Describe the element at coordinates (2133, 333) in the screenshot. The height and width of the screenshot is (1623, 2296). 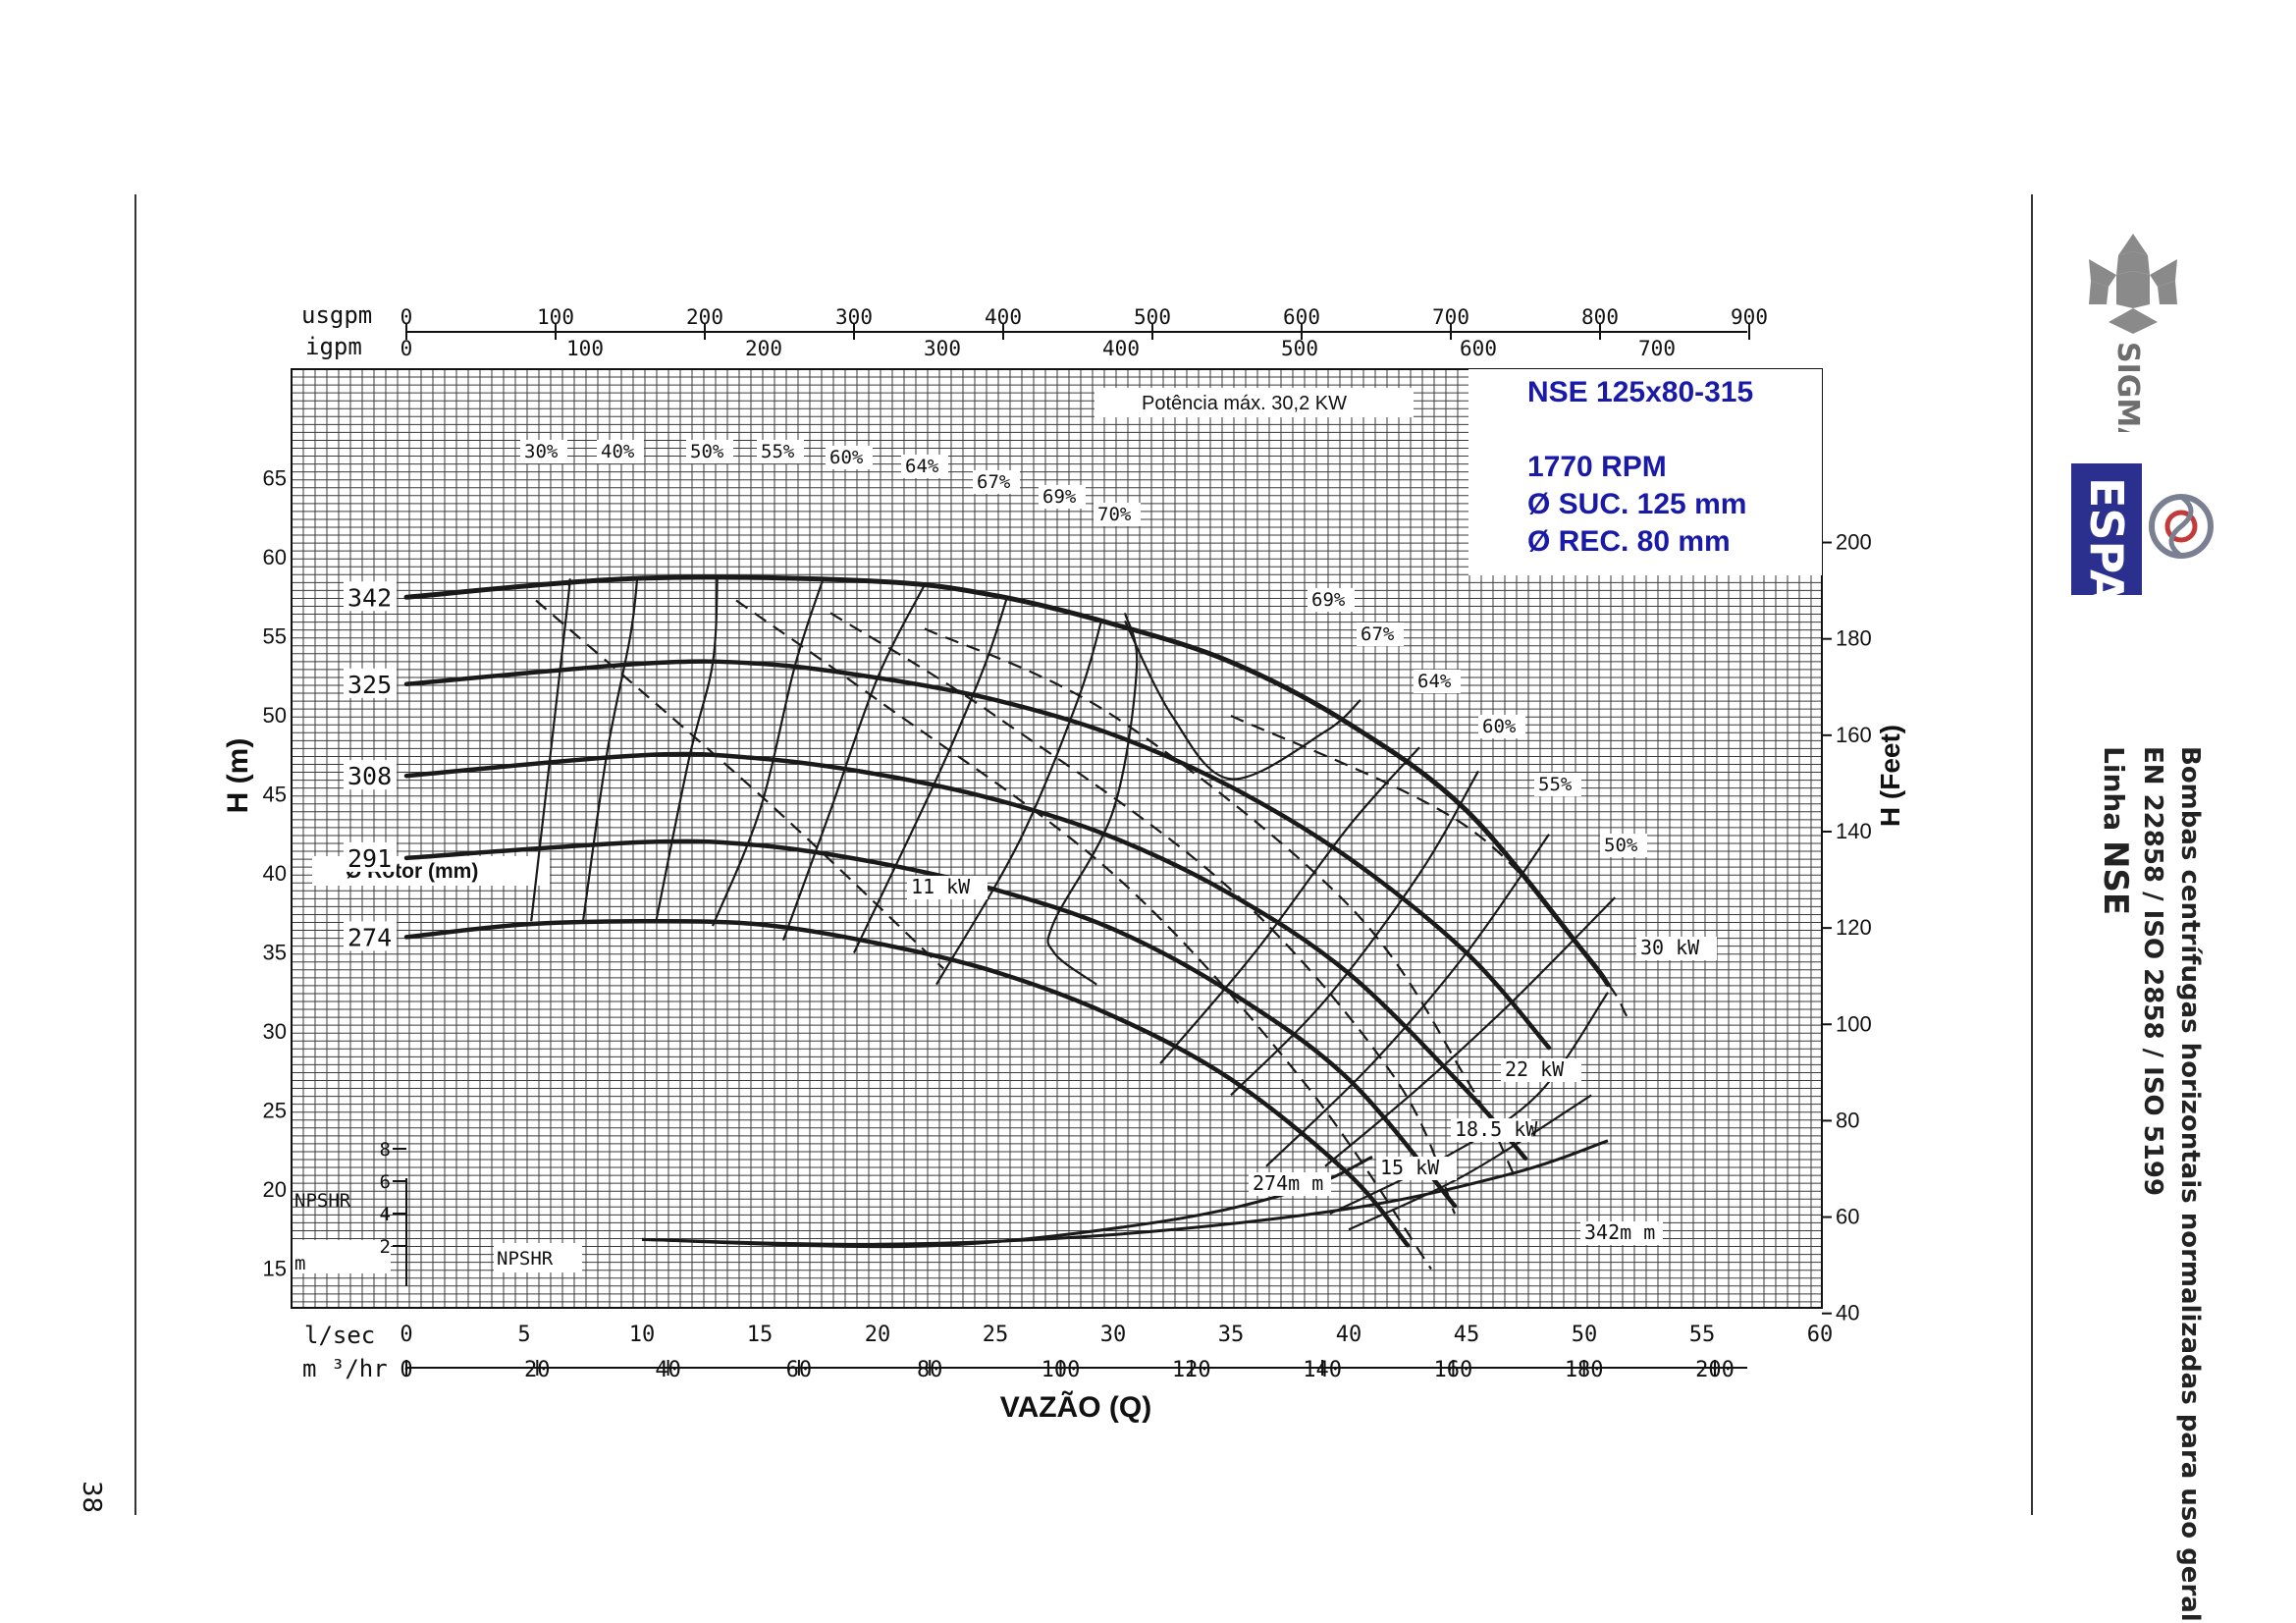
I see `sigma-logo: SIGMA` at that location.